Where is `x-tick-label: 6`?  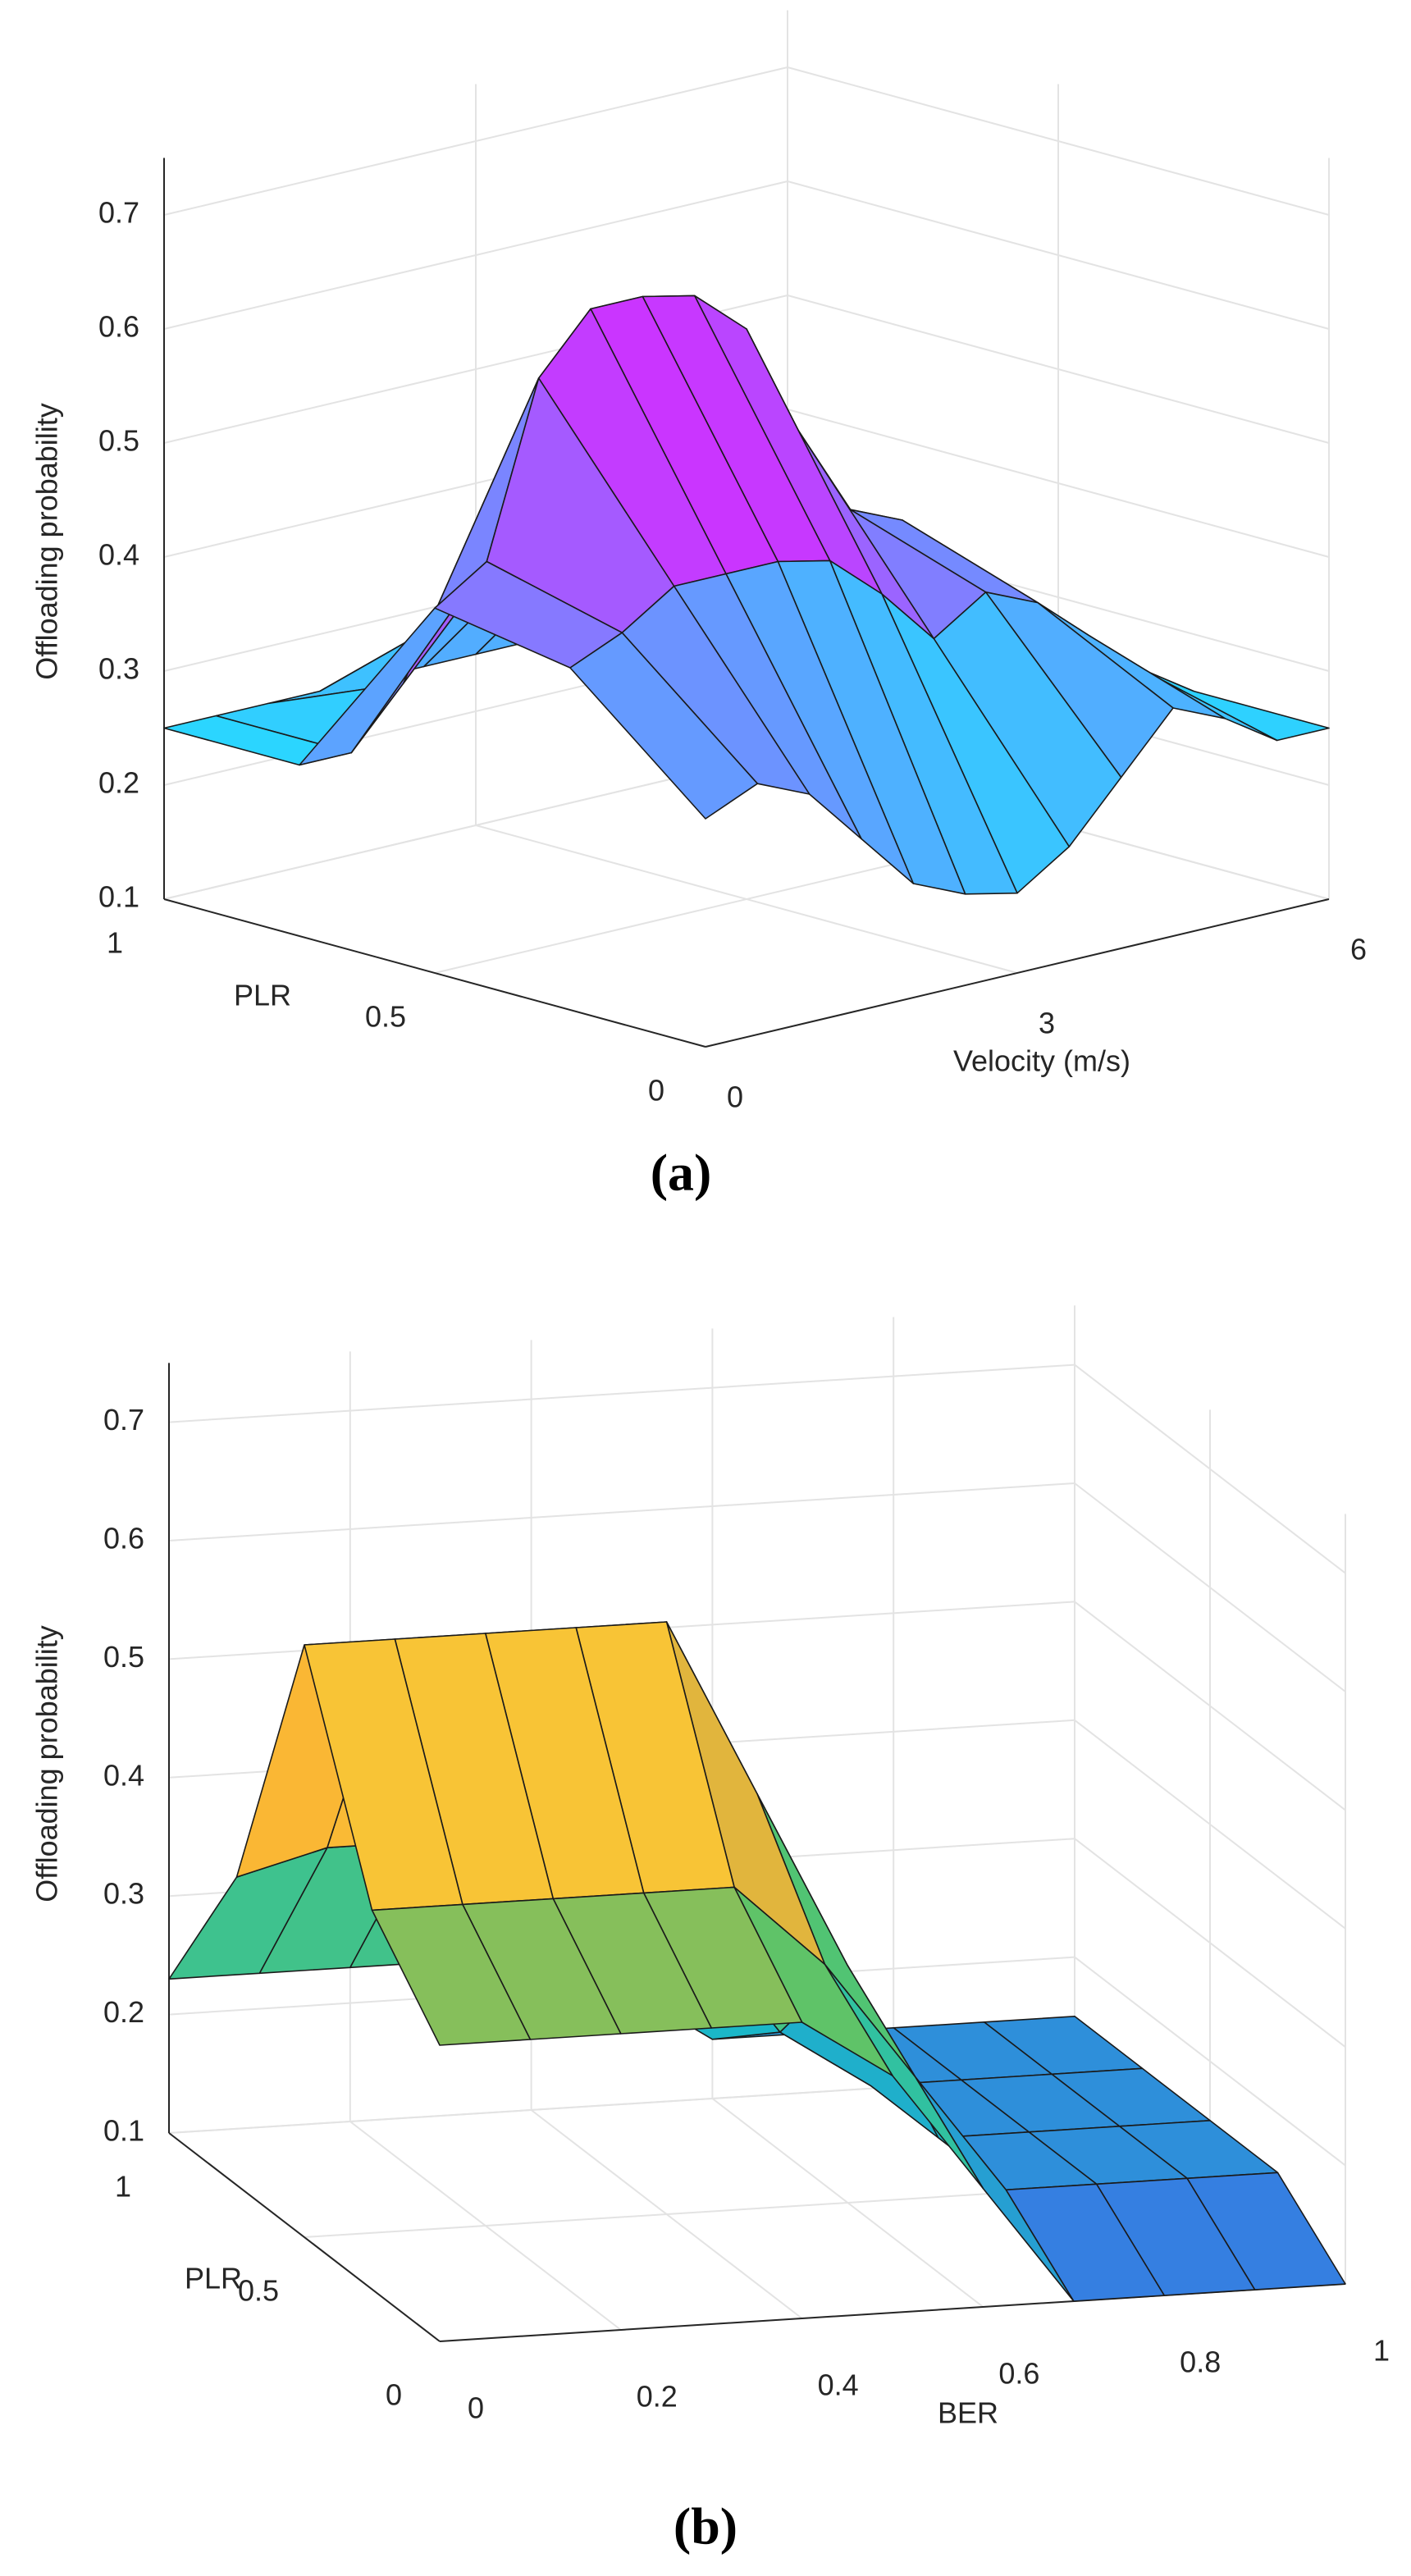 x-tick-label: 6 is located at coordinates (1358, 950).